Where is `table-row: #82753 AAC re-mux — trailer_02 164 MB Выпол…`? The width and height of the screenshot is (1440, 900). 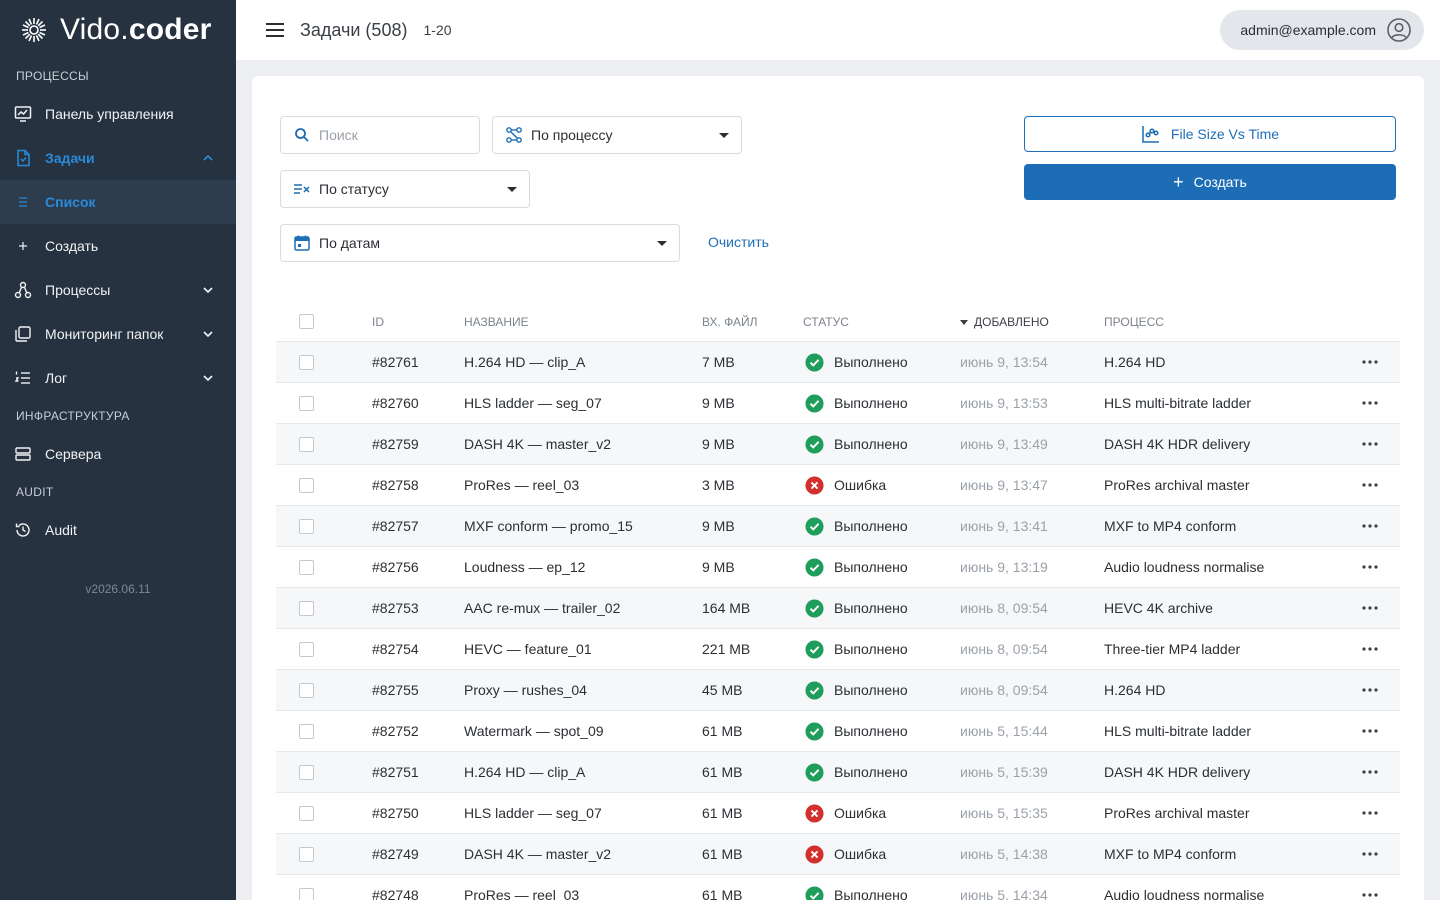
table-row: #82753 AAC re-mux — trailer_02 164 MB Выпол… is located at coordinates (838, 608).